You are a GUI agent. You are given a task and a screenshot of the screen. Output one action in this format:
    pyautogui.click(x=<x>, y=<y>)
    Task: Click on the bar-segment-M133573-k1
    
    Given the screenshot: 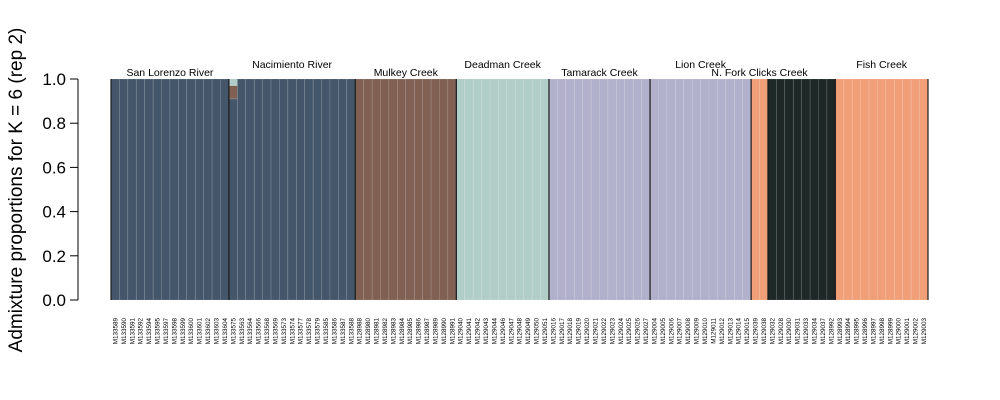 What is the action you would take?
    pyautogui.click(x=284, y=189)
    